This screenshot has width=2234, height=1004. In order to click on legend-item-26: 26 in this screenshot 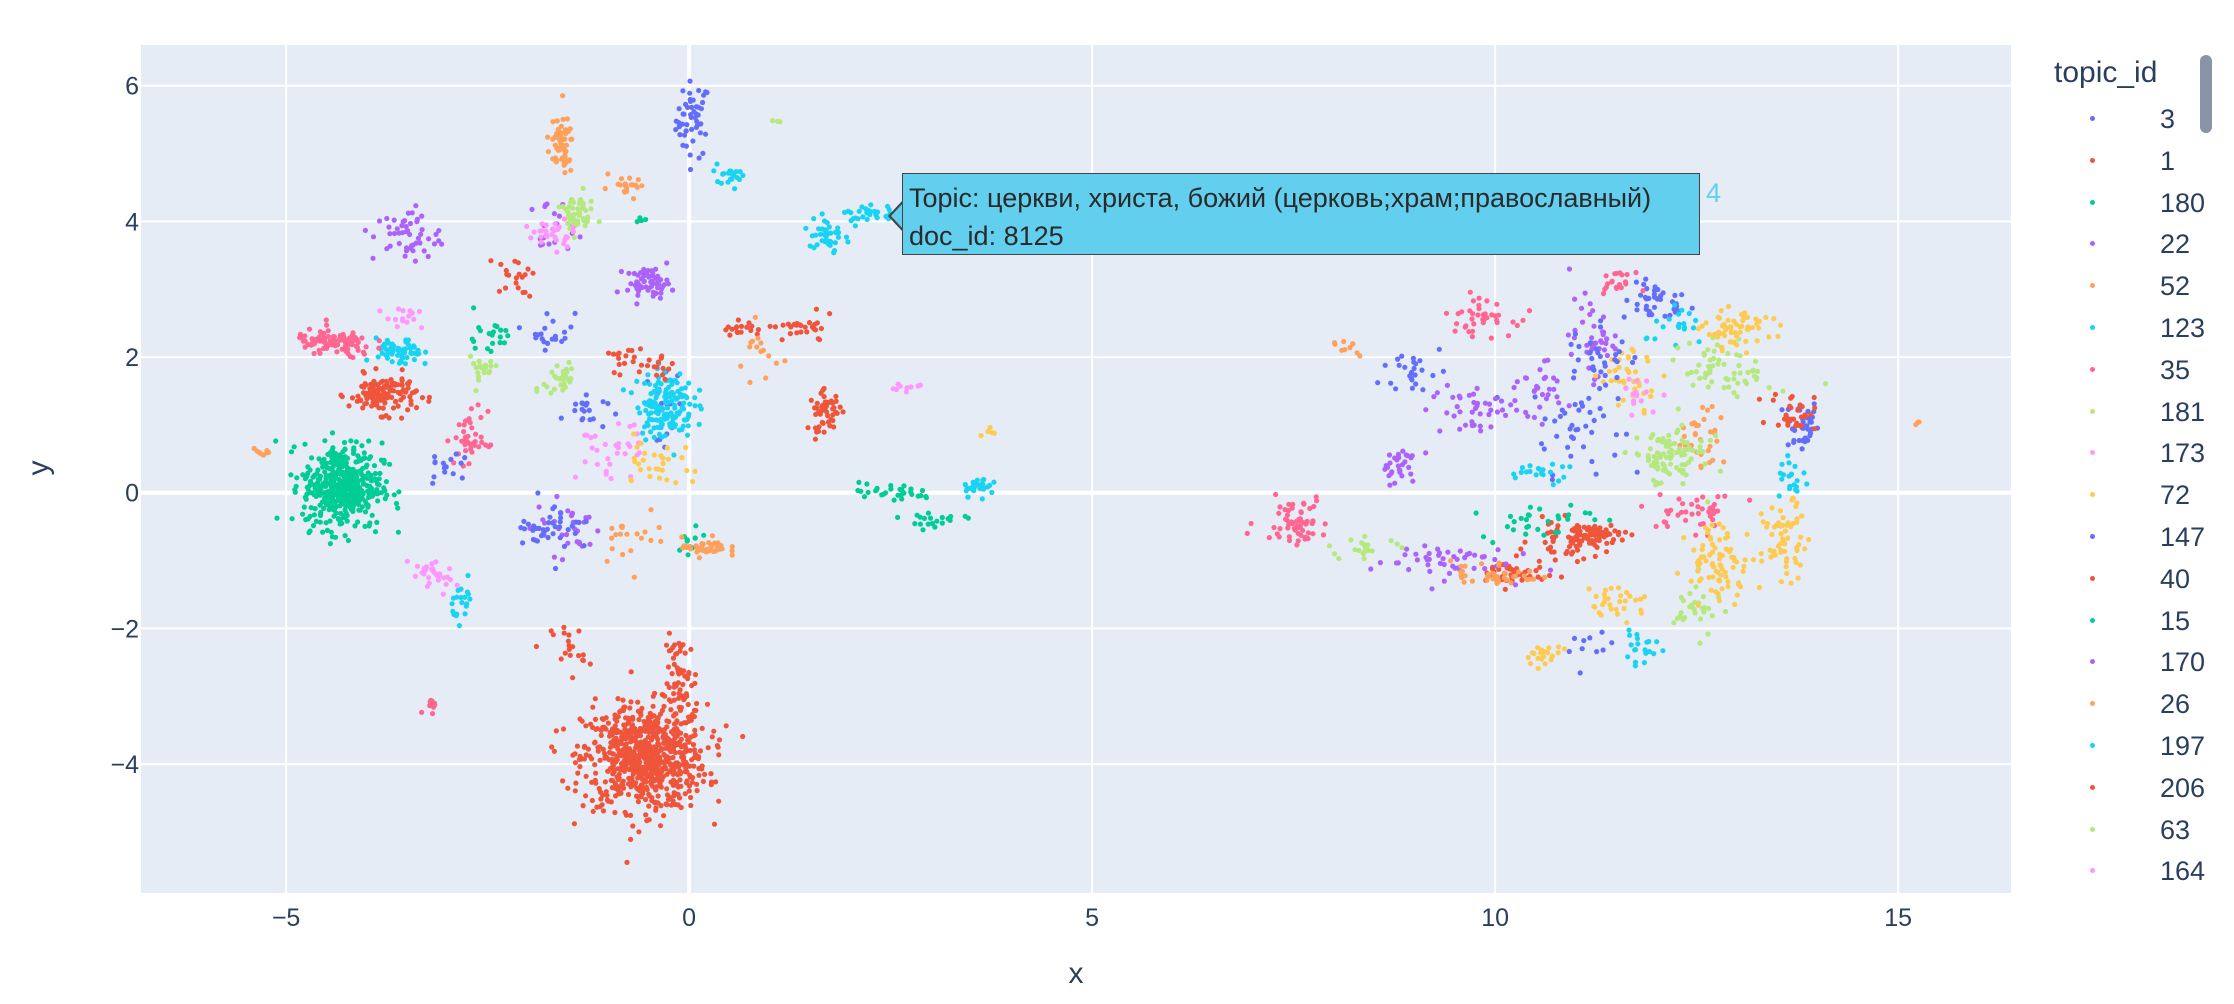, I will do `click(2160, 705)`.